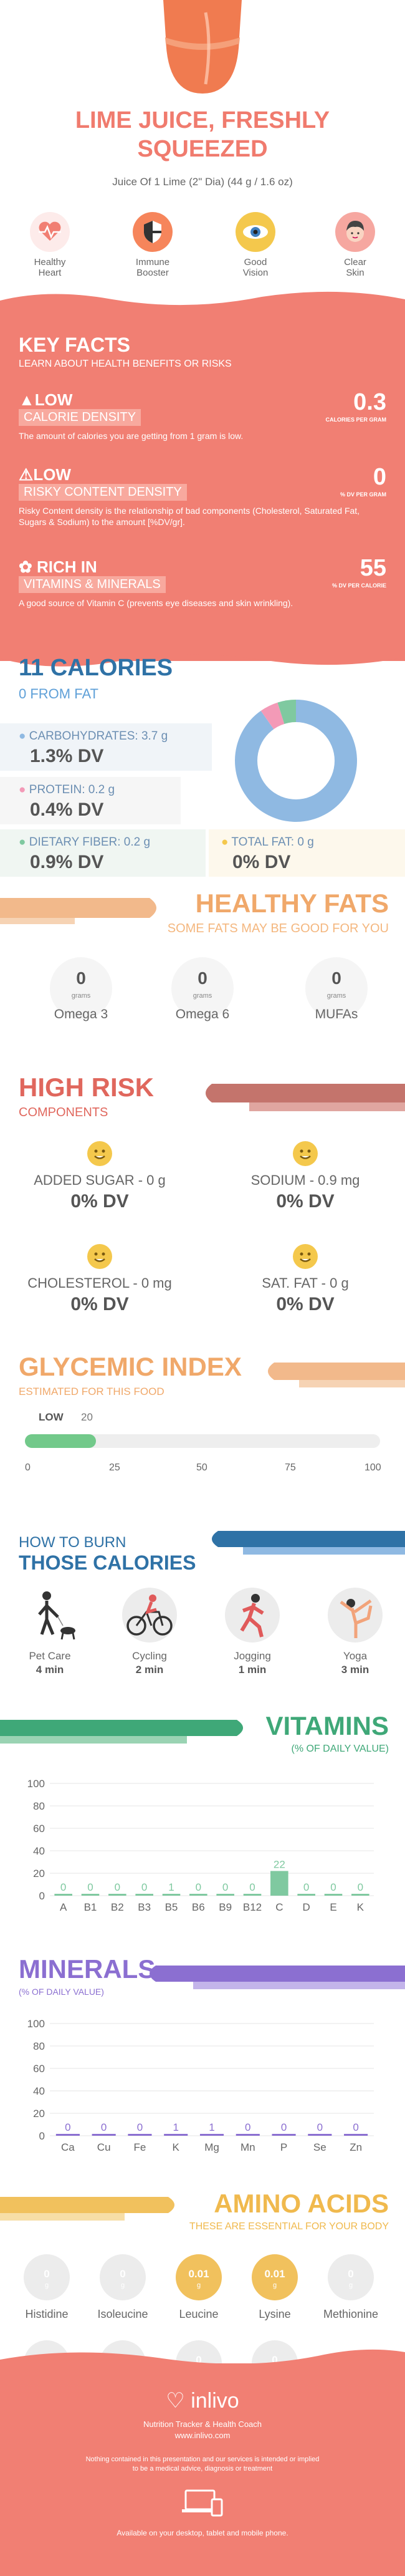 Image resolution: width=405 pixels, height=2576 pixels. I want to click on minerals-bar-chart: 100 80 60 40 20 0 0 Ca 0 Cu 0 Fe 1 K 1 Mg 0 Mn 0 P 0 Se 0 Zn, so click(200, 2085).